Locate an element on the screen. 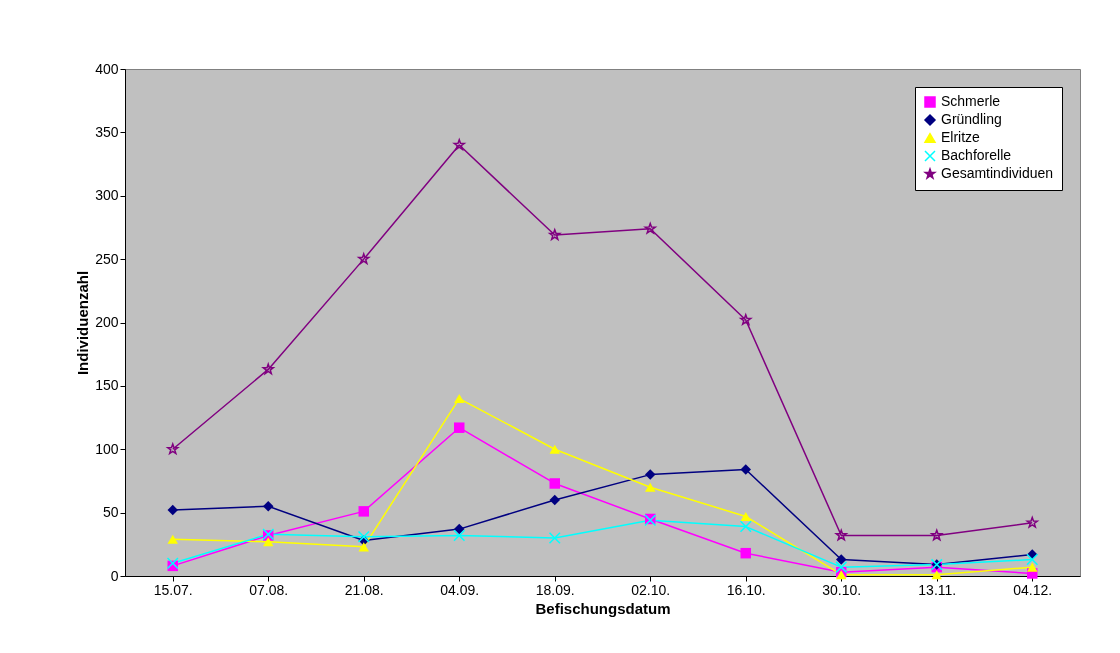 The height and width of the screenshot is (653, 1120). x-tick-label: 13.11. is located at coordinates (937, 589).